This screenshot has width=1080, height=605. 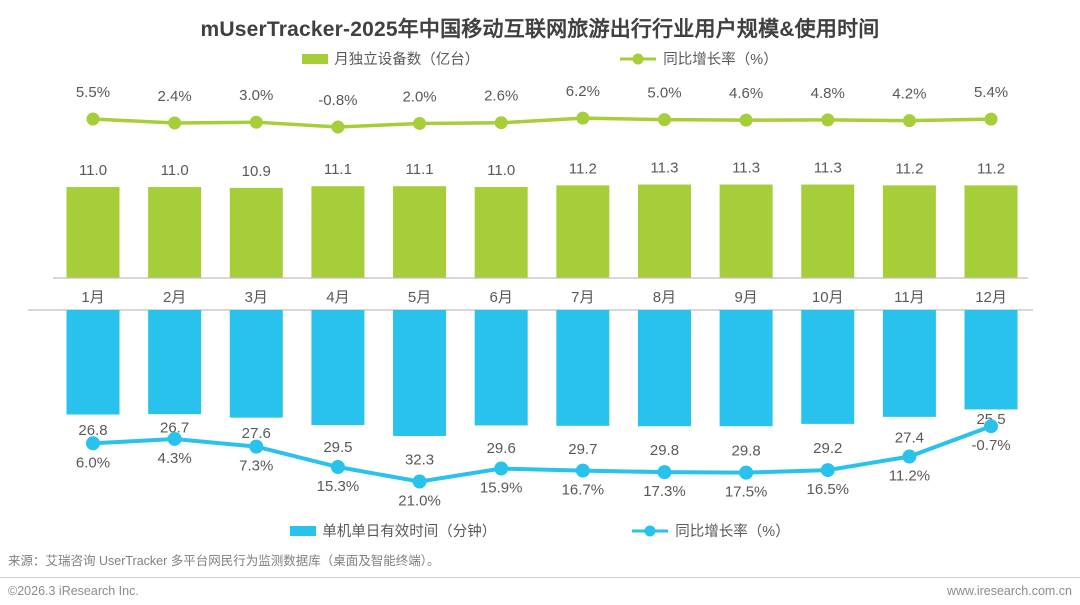 What do you see at coordinates (827, 448) in the screenshot?
I see `time-value-label: 29.2` at bounding box center [827, 448].